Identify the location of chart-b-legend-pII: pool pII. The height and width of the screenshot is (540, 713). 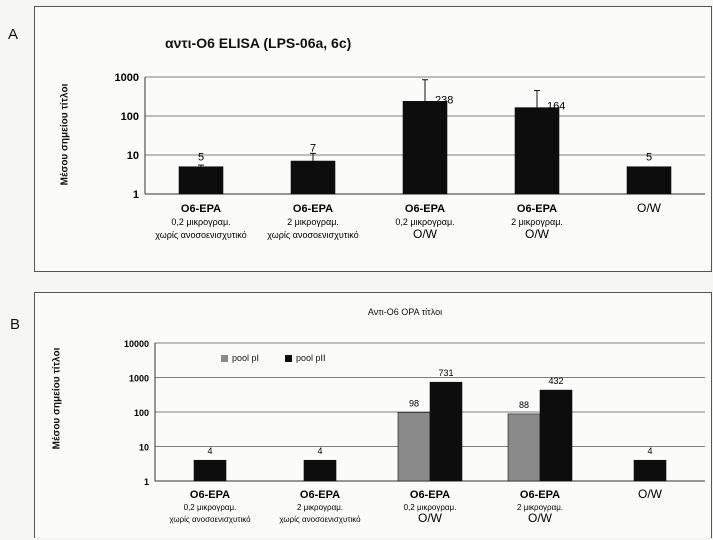
(305, 358).